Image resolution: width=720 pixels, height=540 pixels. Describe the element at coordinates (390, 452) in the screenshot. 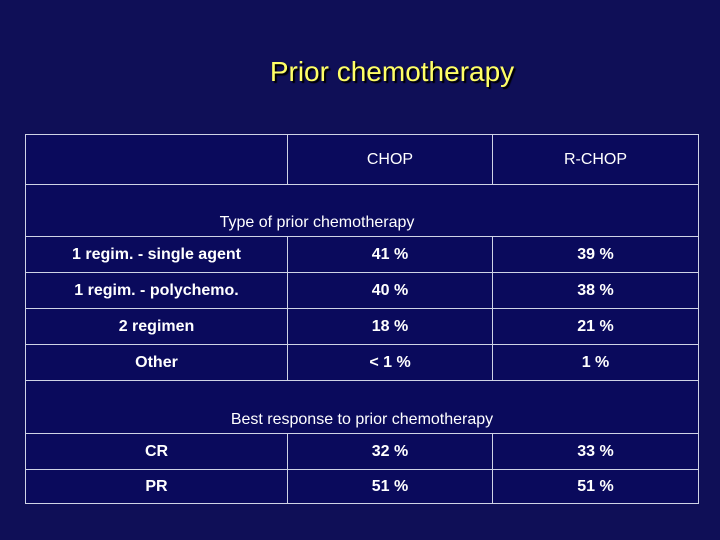

I see `row-chop-value: 32 %` at that location.